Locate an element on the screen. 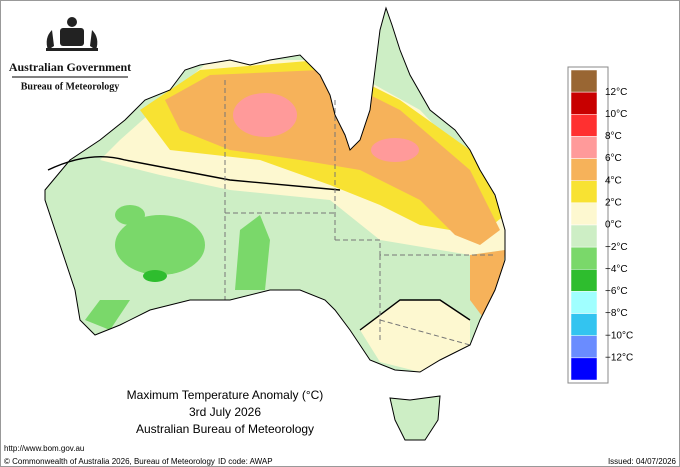 This screenshot has height=467, width=680. legend-label: −10°C is located at coordinates (619, 335).